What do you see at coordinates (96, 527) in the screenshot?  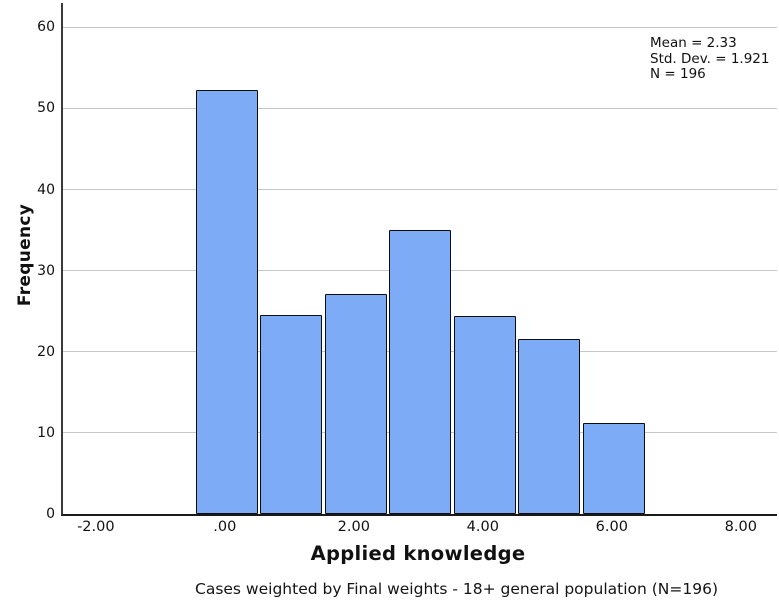 I see `x-tick-label--2.00: -2.00` at bounding box center [96, 527].